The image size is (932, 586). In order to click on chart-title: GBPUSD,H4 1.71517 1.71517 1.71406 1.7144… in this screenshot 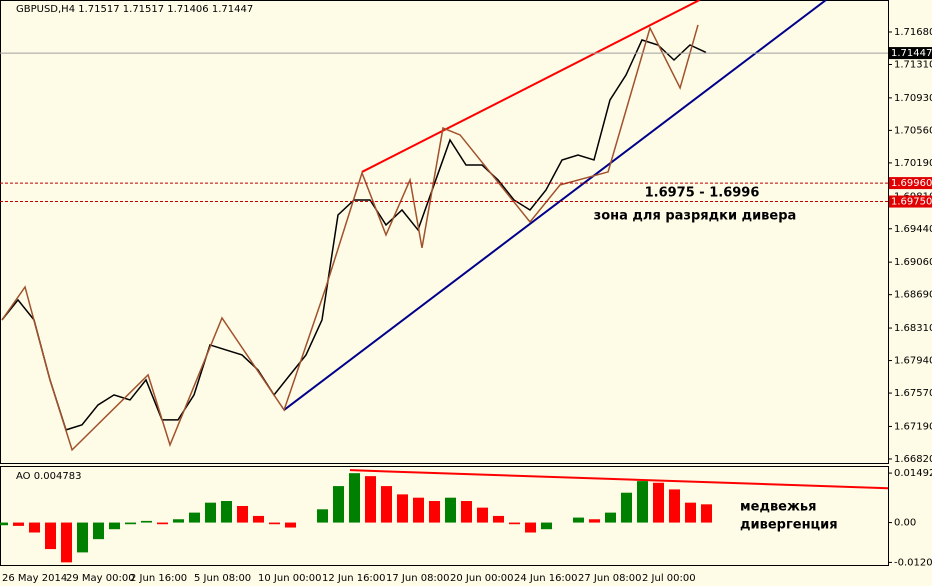, I will do `click(134, 9)`.